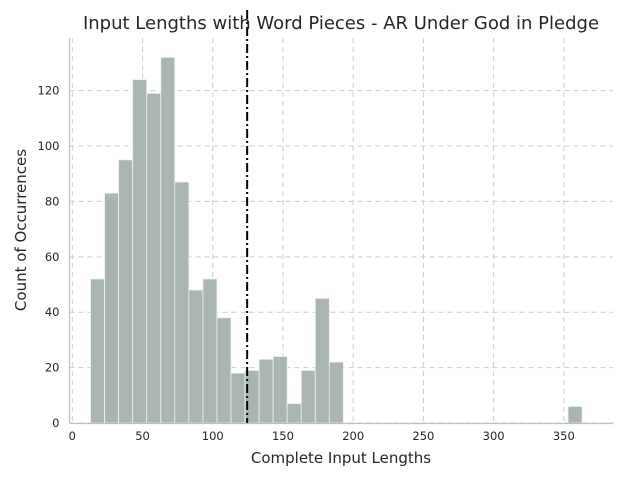 This screenshot has height=480, width=640. What do you see at coordinates (283, 436) in the screenshot?
I see `x-tick-label: 150` at bounding box center [283, 436].